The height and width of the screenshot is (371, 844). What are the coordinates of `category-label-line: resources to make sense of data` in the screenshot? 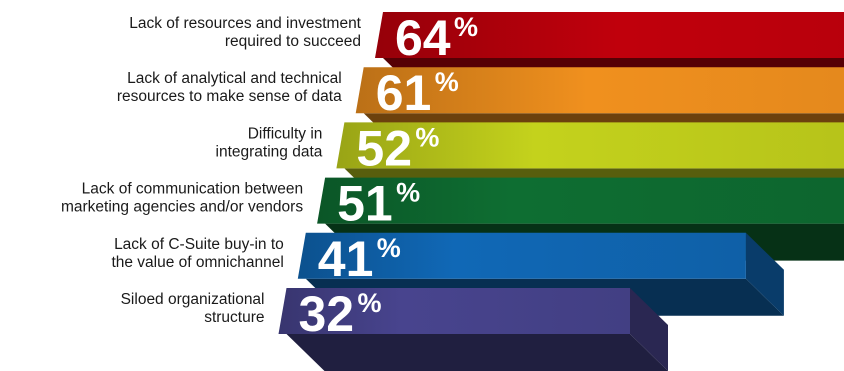 It's located at (229, 96).